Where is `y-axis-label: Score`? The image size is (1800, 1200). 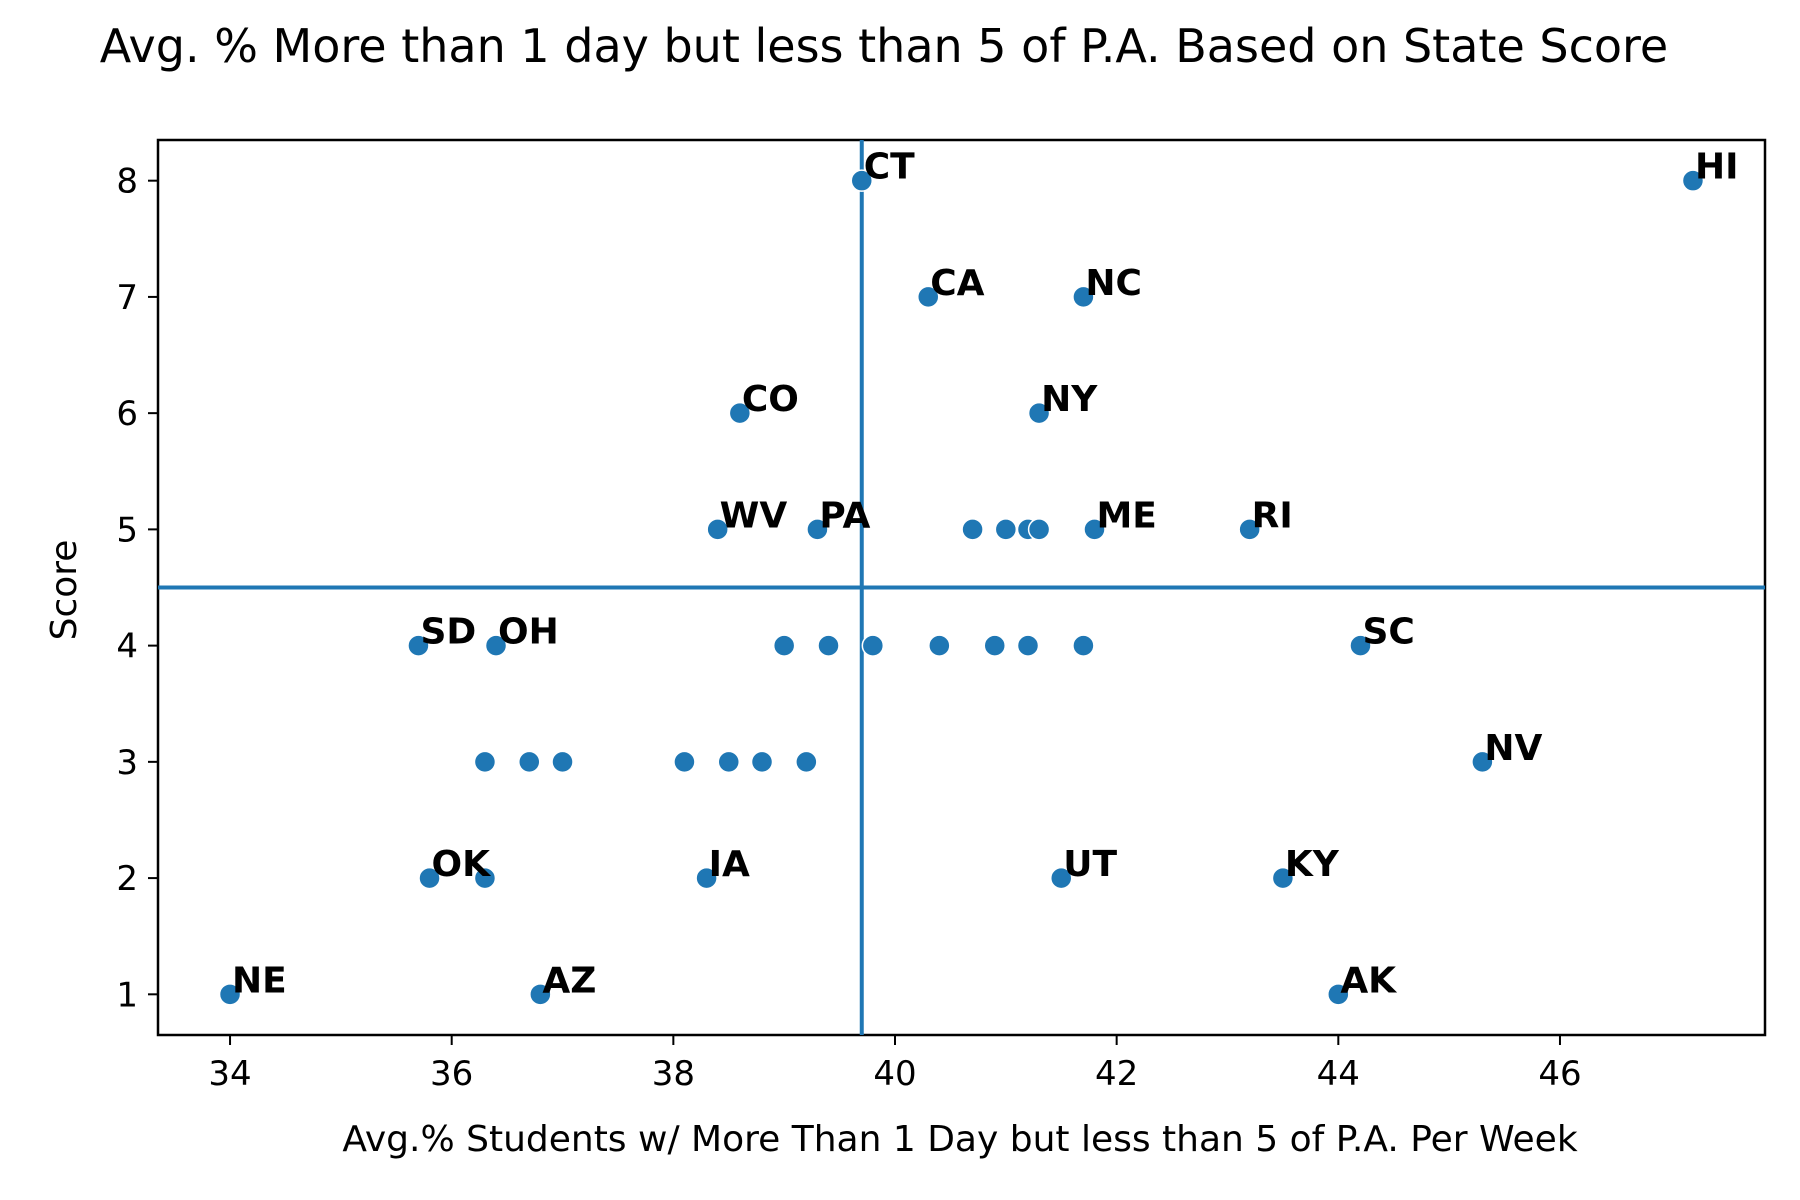 y-axis-label: Score is located at coordinates (64, 590).